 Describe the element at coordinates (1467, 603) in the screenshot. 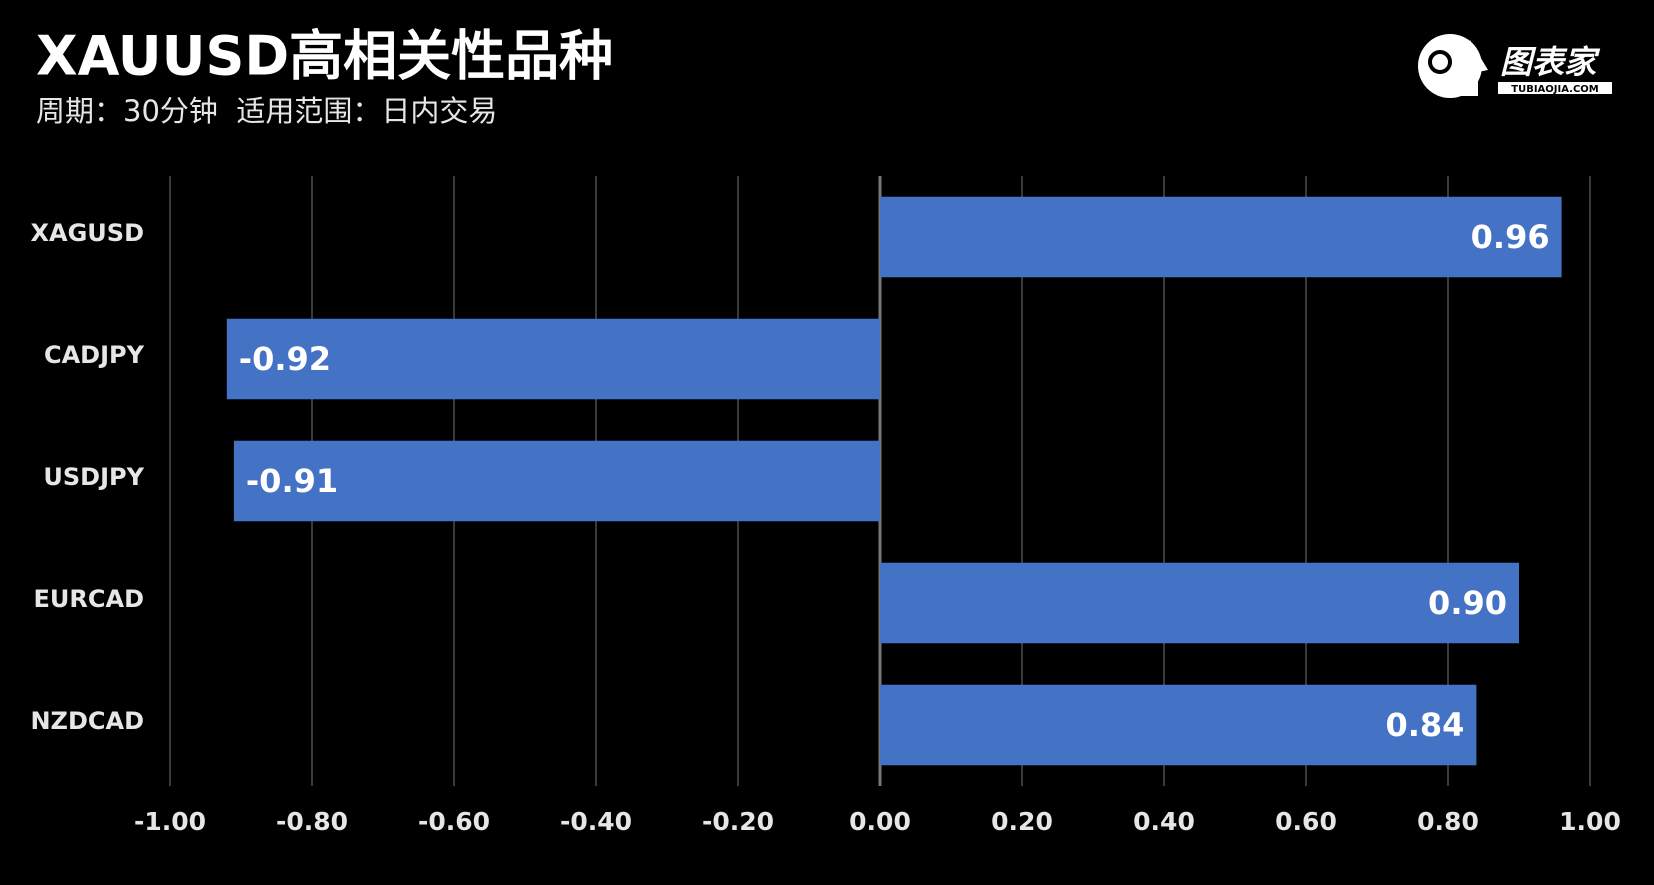

I see `value-label: 0.90` at that location.